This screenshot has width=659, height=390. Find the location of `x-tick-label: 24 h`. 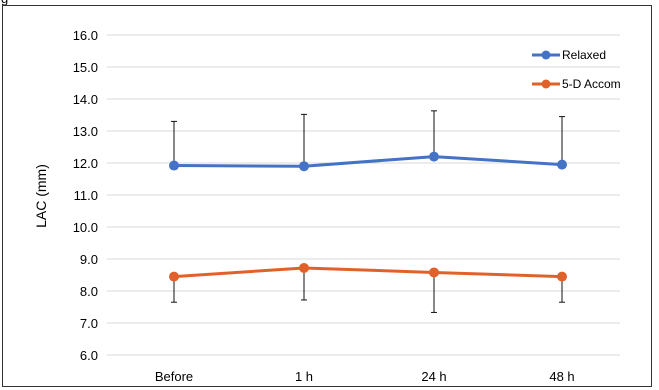

x-tick-label: 24 h is located at coordinates (433, 376).